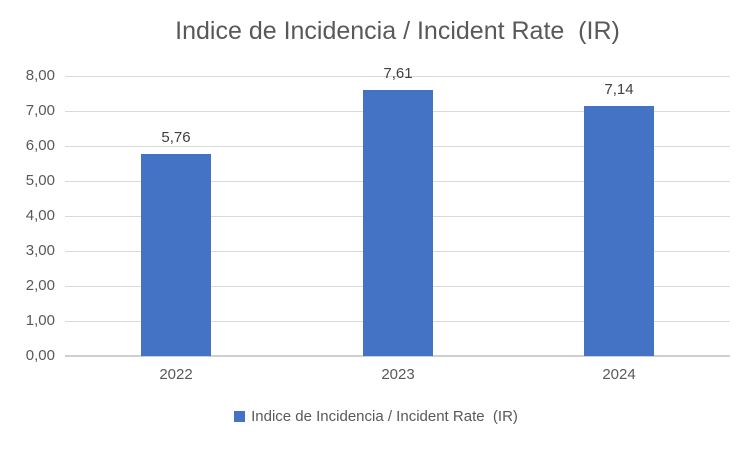 The height and width of the screenshot is (449, 752). I want to click on y-tick-label: 2,00, so click(40, 285).